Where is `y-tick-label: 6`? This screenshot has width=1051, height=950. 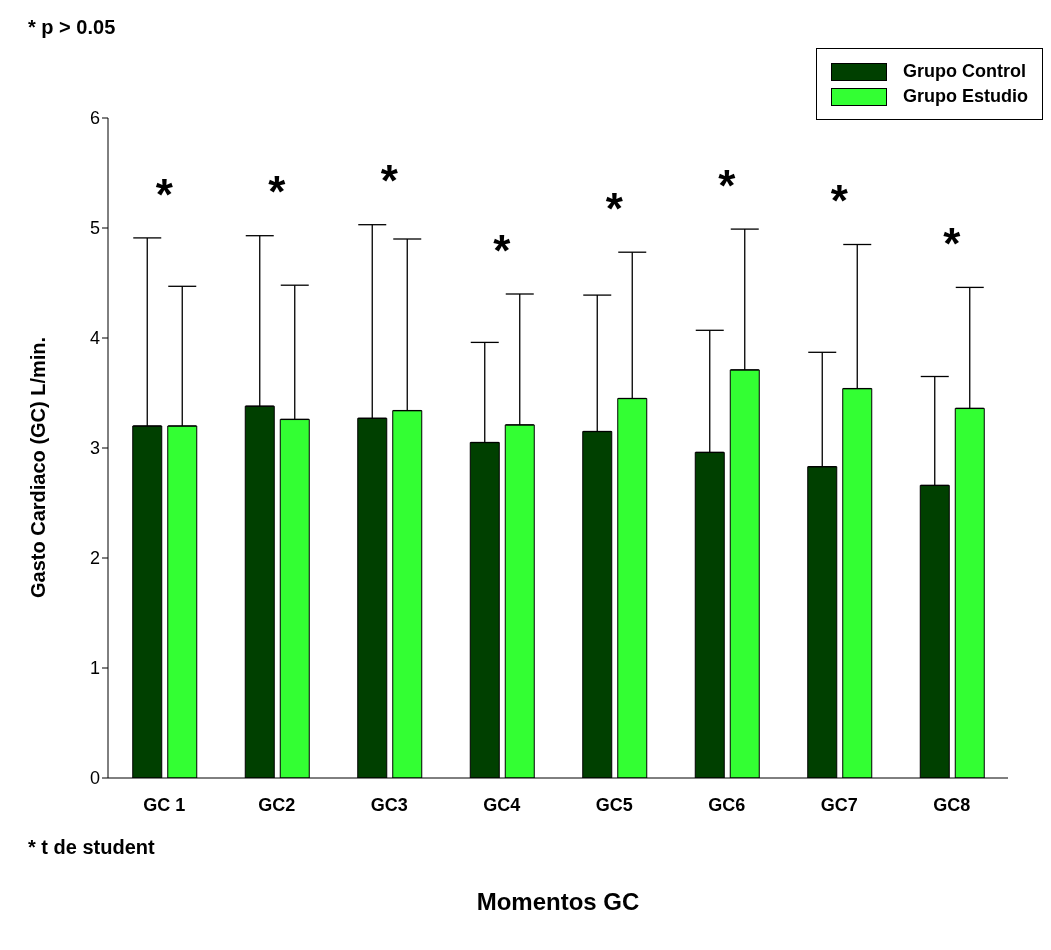
y-tick-label: 6 is located at coordinates (94, 118).